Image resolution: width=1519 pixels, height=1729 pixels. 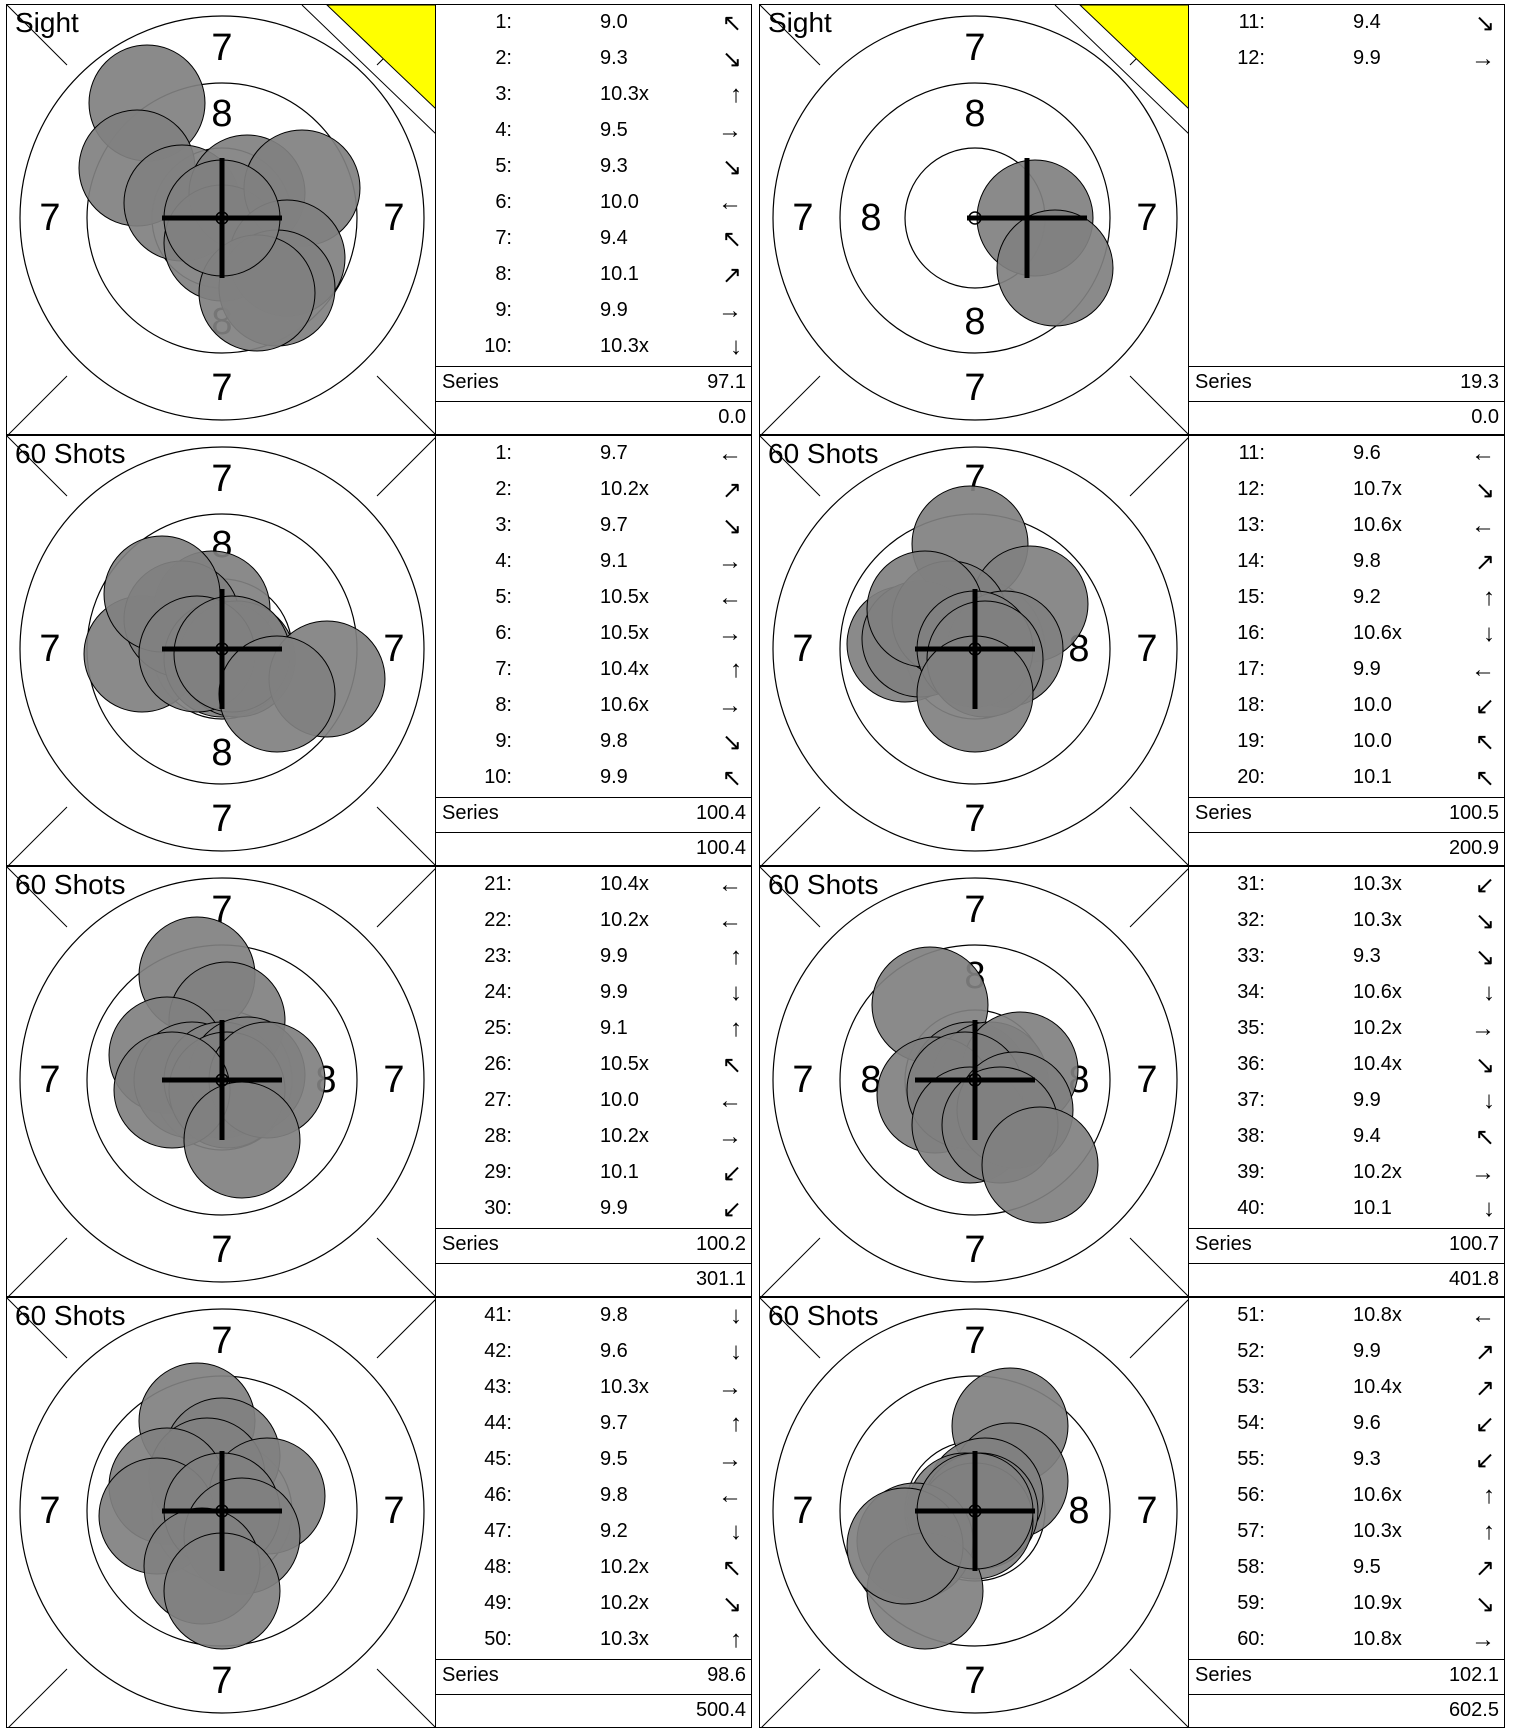 What do you see at coordinates (1251, 777) in the screenshot?
I see `shot-number: 20:` at bounding box center [1251, 777].